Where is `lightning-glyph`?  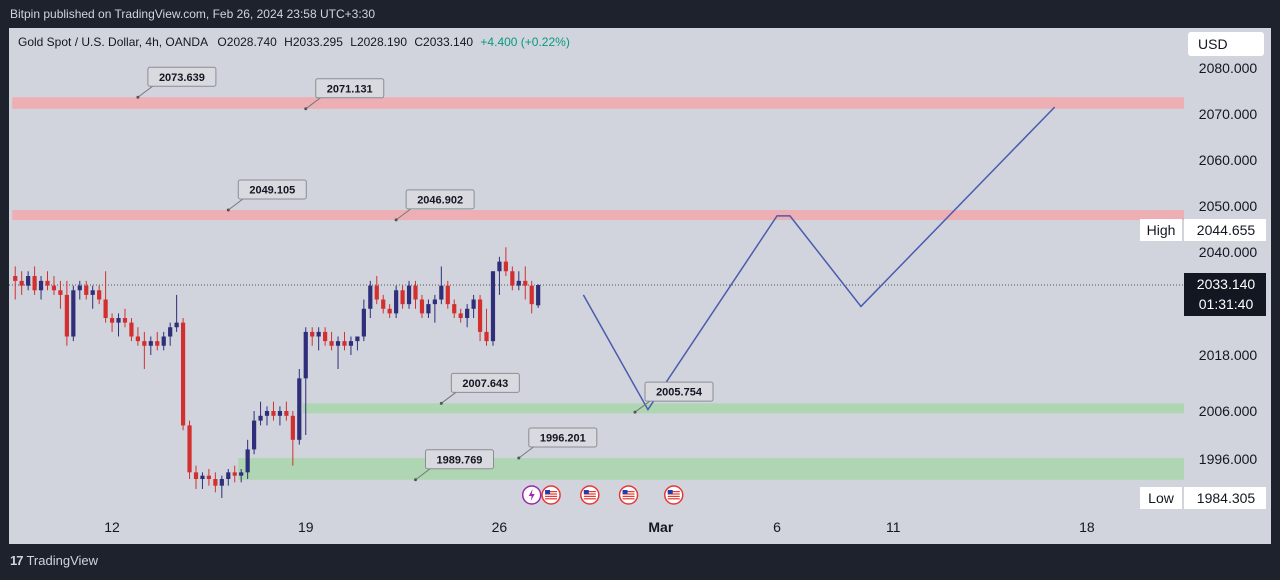 lightning-glyph is located at coordinates (531, 495).